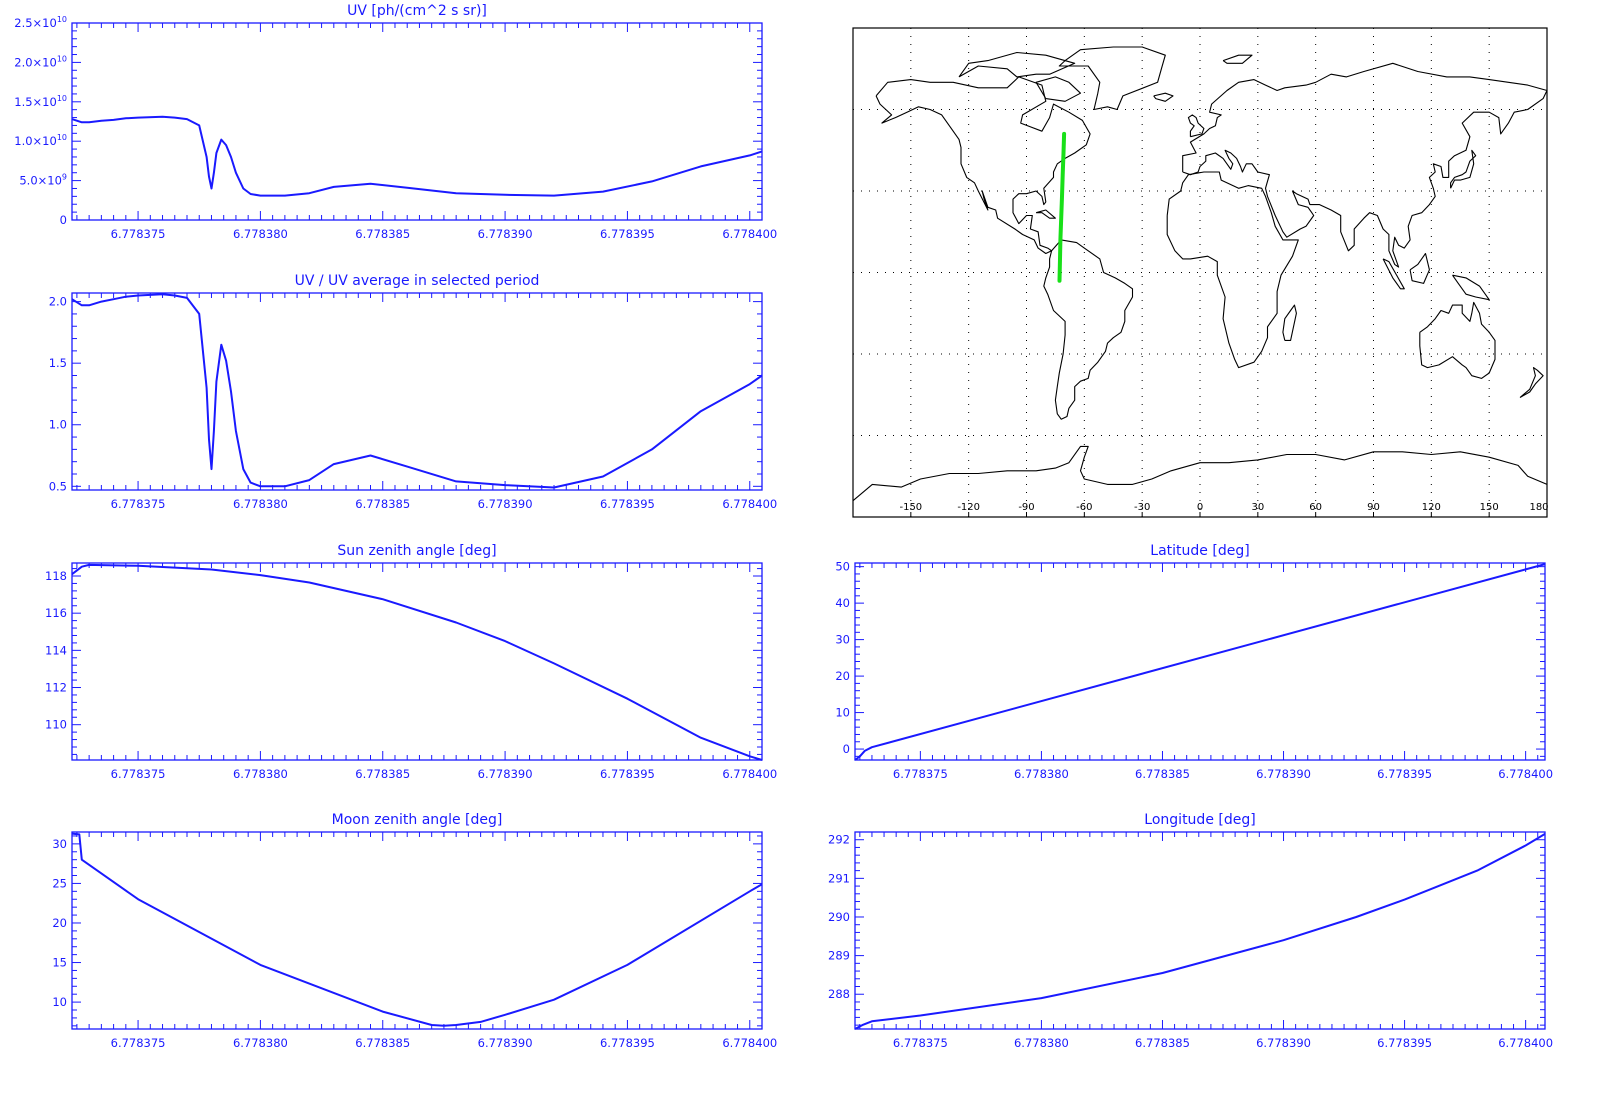  What do you see at coordinates (1200, 662) in the screenshot?
I see `lat-series-line` at bounding box center [1200, 662].